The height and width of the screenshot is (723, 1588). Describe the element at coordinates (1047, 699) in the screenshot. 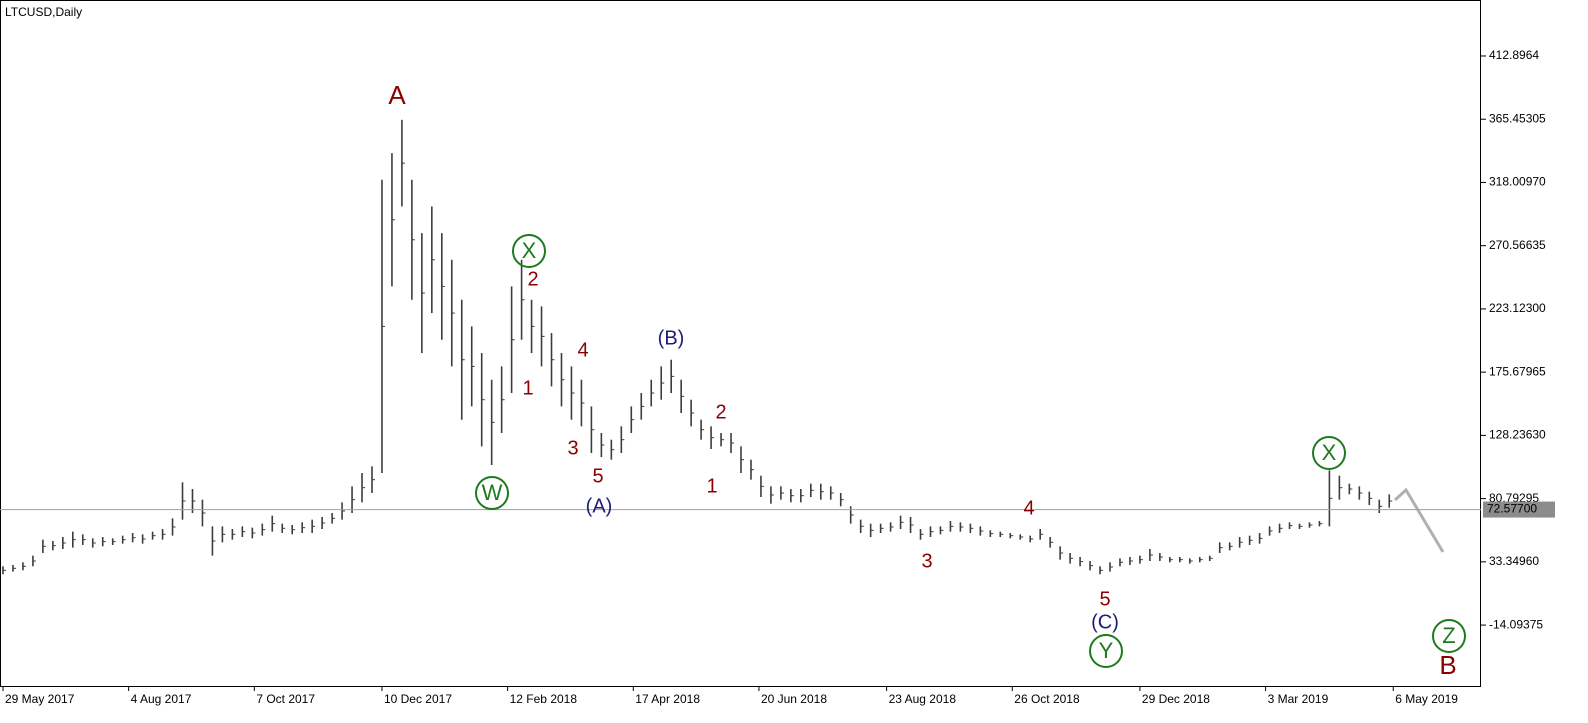

I see `x-tick-label: 26 Oct 2018` at that location.